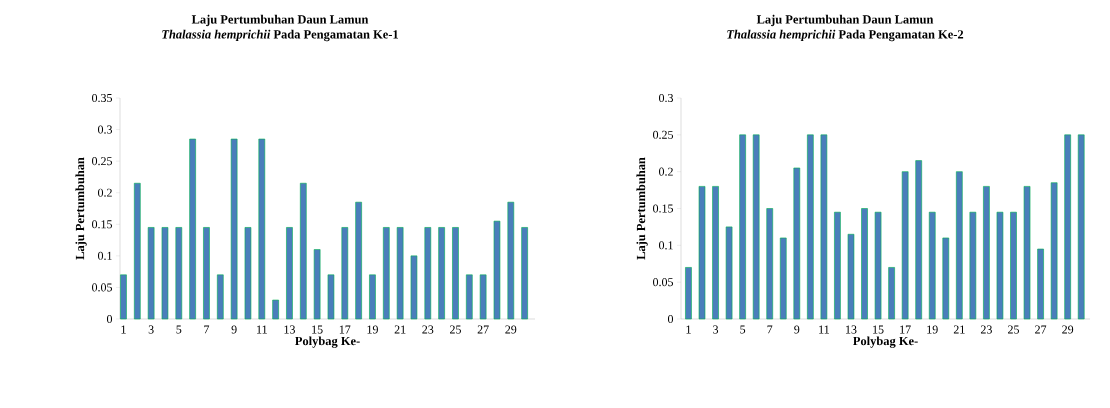  I want to click on y-tick-label: 0.35, so click(102, 98).